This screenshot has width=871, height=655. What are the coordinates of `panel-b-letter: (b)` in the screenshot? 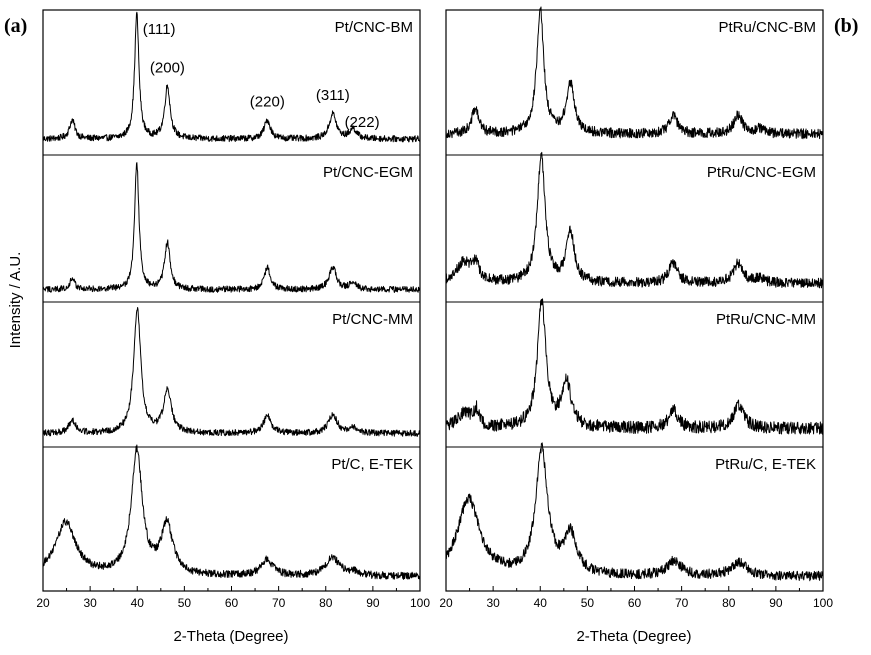 It's located at (846, 26).